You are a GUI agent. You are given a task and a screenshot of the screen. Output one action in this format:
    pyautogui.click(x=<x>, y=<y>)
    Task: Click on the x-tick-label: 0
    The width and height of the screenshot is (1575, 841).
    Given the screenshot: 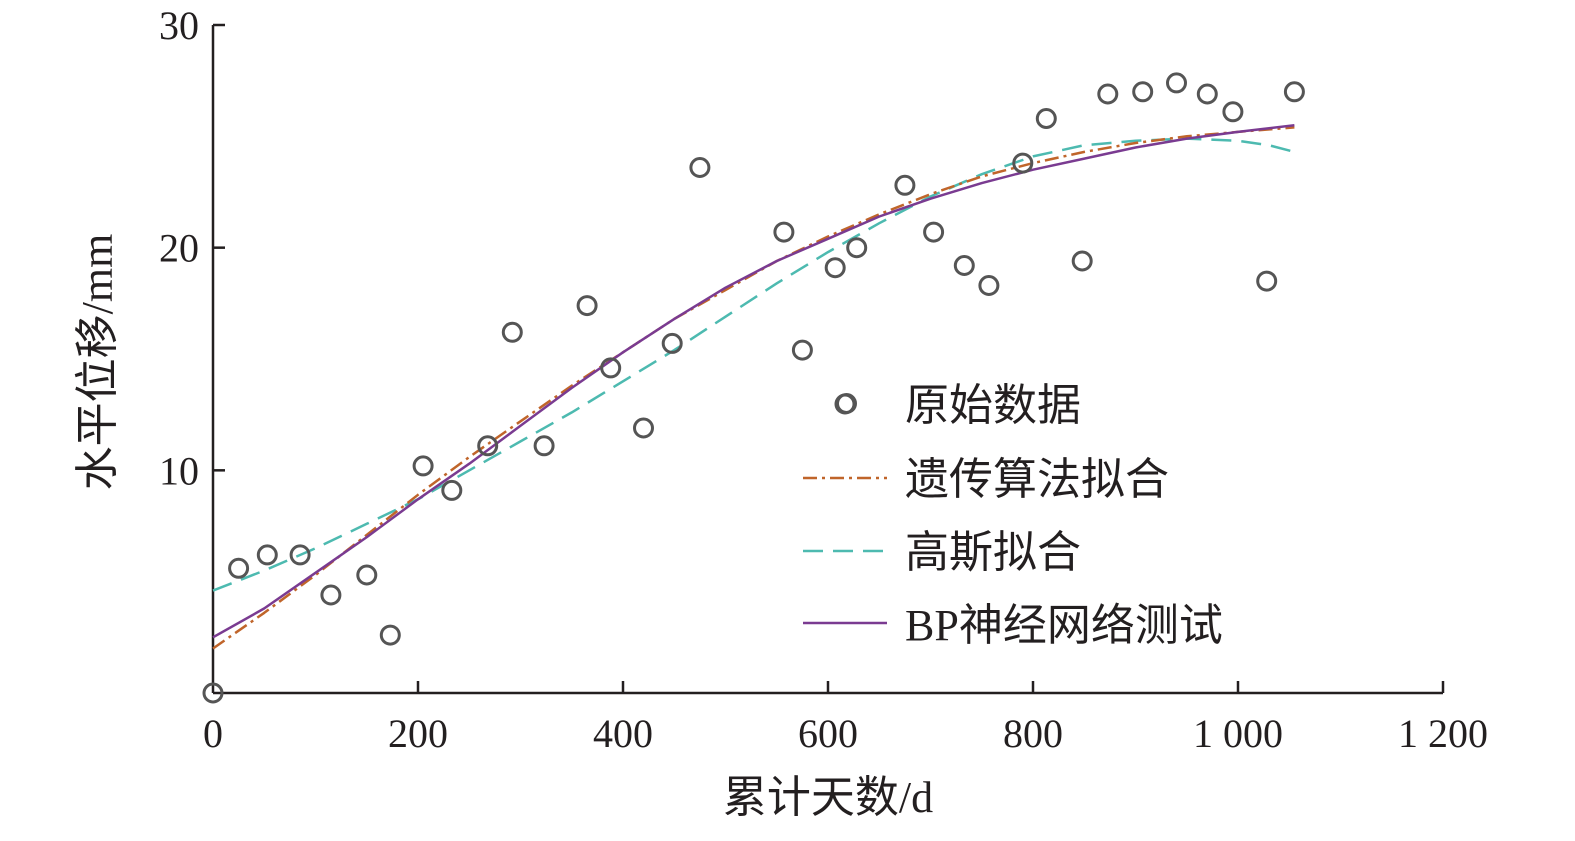 What is the action you would take?
    pyautogui.click(x=213, y=733)
    